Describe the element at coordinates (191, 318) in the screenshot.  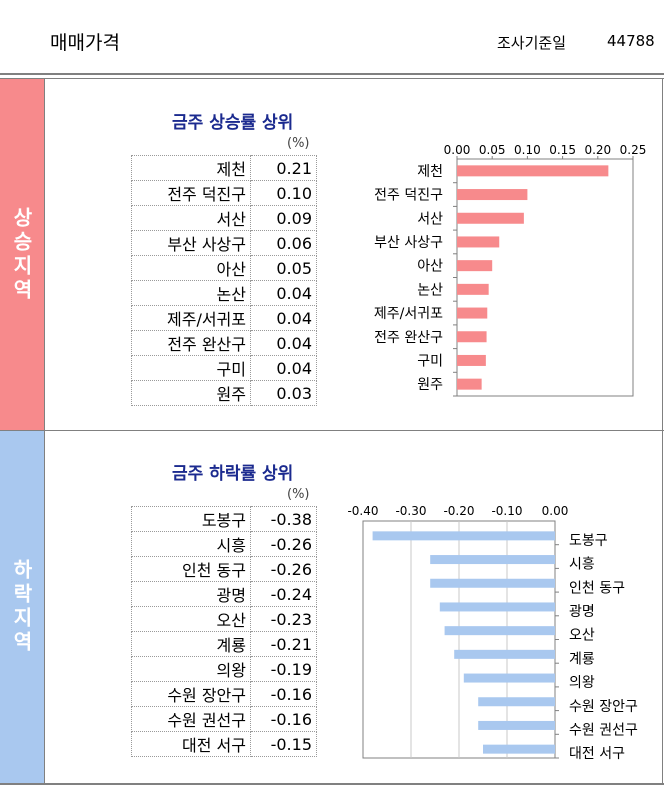
I see `rise-region-name: 제주/서귀포` at that location.